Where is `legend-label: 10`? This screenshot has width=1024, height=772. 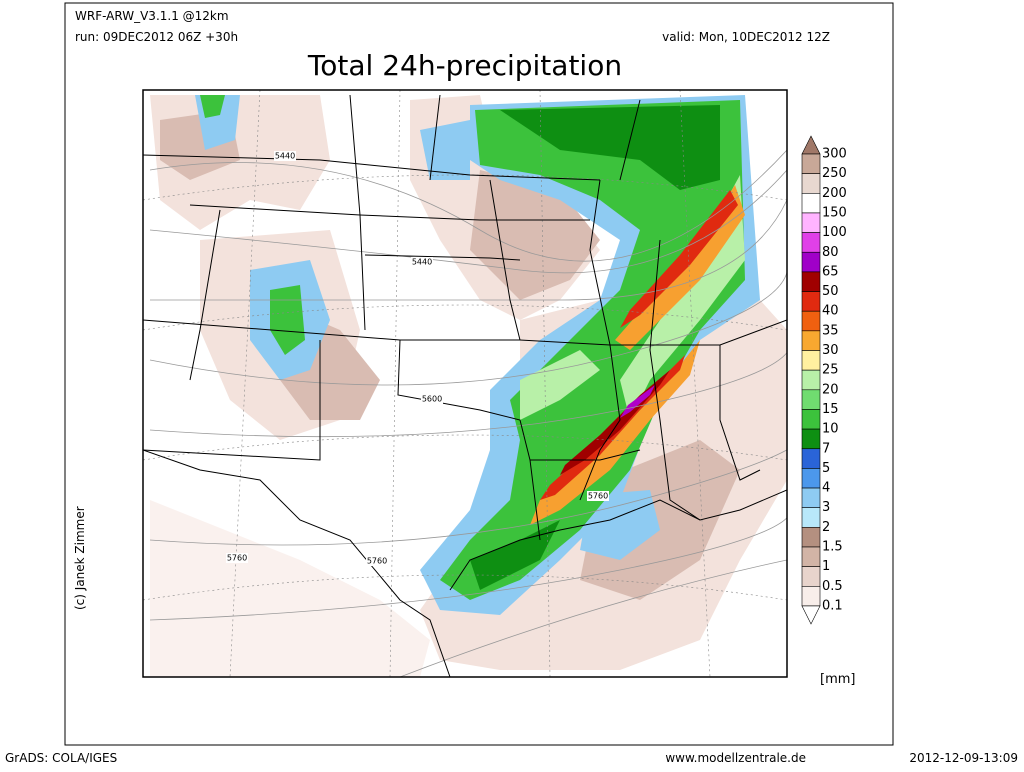 legend-label: 10 is located at coordinates (830, 429).